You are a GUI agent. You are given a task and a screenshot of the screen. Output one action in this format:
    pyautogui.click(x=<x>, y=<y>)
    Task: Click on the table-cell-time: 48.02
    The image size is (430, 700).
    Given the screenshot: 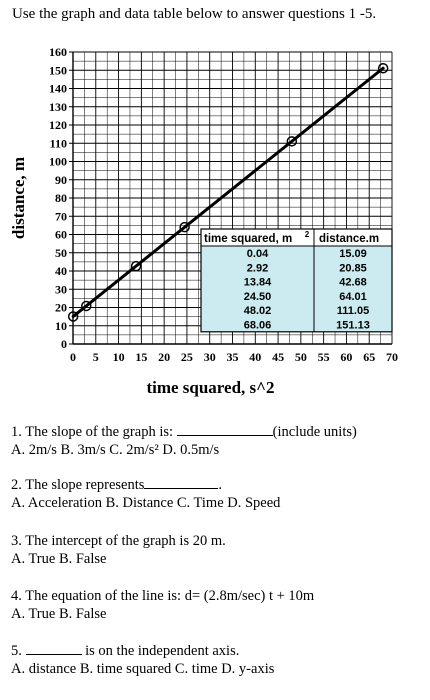 What is the action you would take?
    pyautogui.click(x=258, y=311)
    